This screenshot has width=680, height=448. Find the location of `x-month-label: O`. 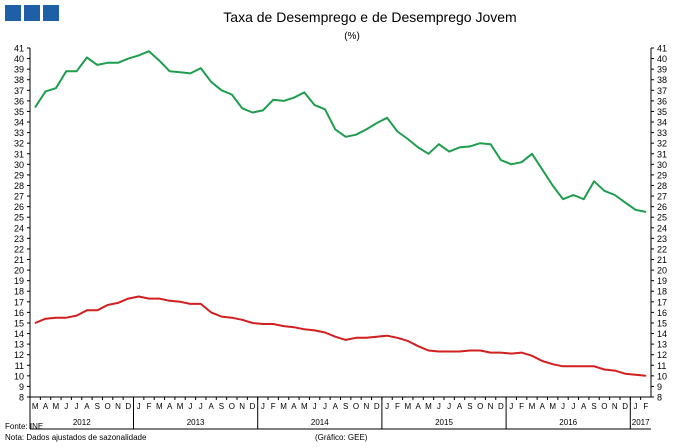

x-month-label: O is located at coordinates (480, 406).